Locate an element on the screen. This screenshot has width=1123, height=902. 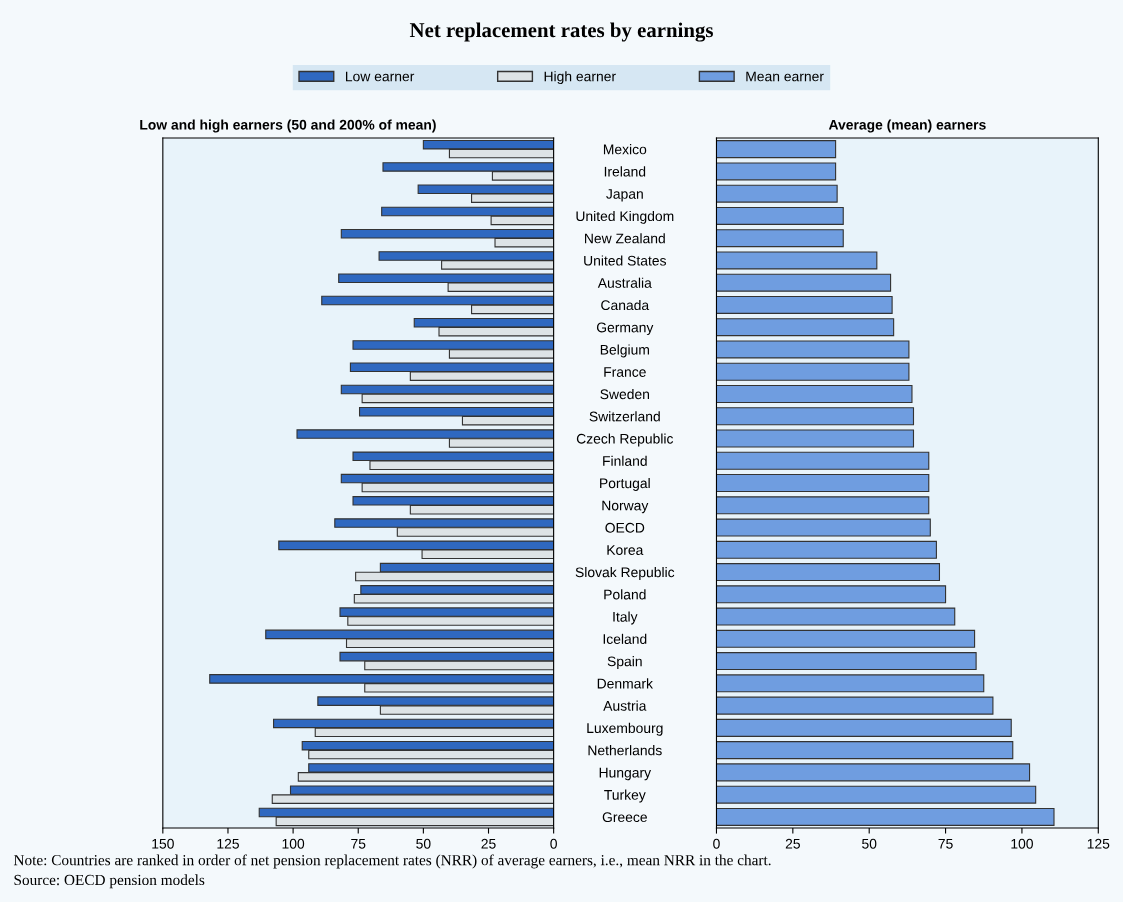
y-tick-label: Austria is located at coordinates (625, 705).